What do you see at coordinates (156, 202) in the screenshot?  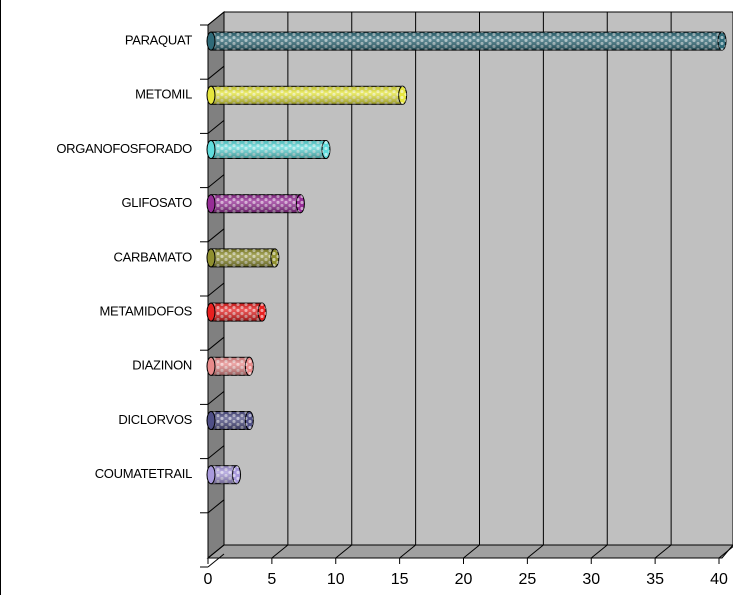 I see `y-tick-label: GLIFOSATO` at bounding box center [156, 202].